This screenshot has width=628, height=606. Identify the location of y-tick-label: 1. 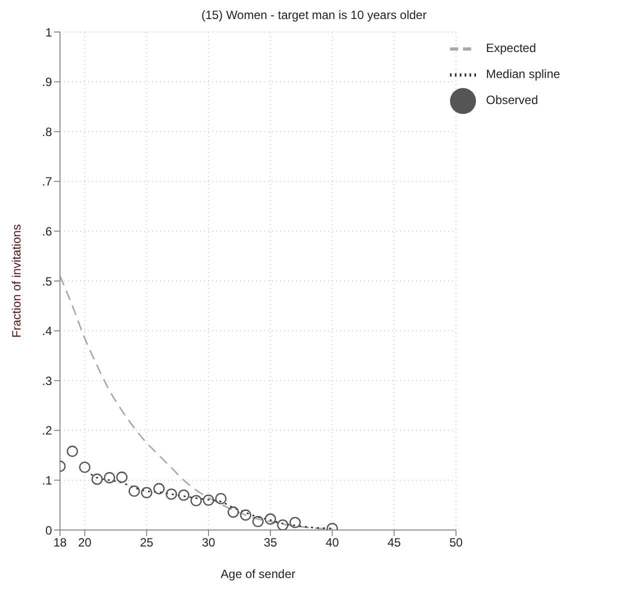
(48, 32).